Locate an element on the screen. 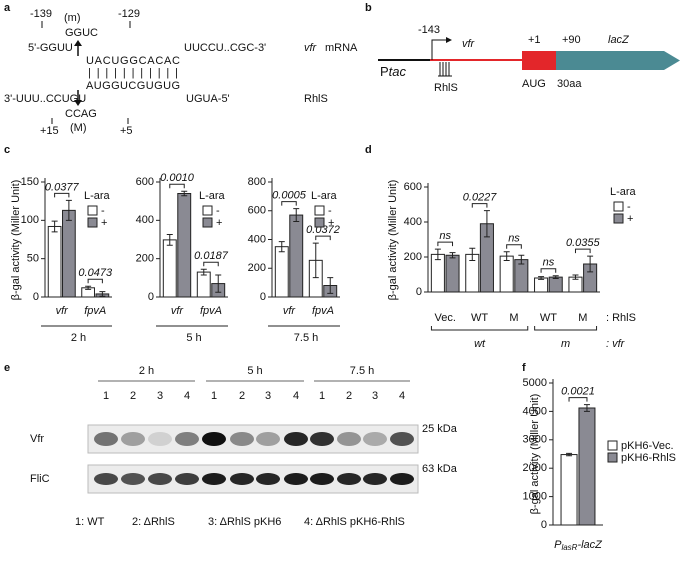 The height and width of the screenshot is (561, 685). axis is located at coordinates (577, 452).